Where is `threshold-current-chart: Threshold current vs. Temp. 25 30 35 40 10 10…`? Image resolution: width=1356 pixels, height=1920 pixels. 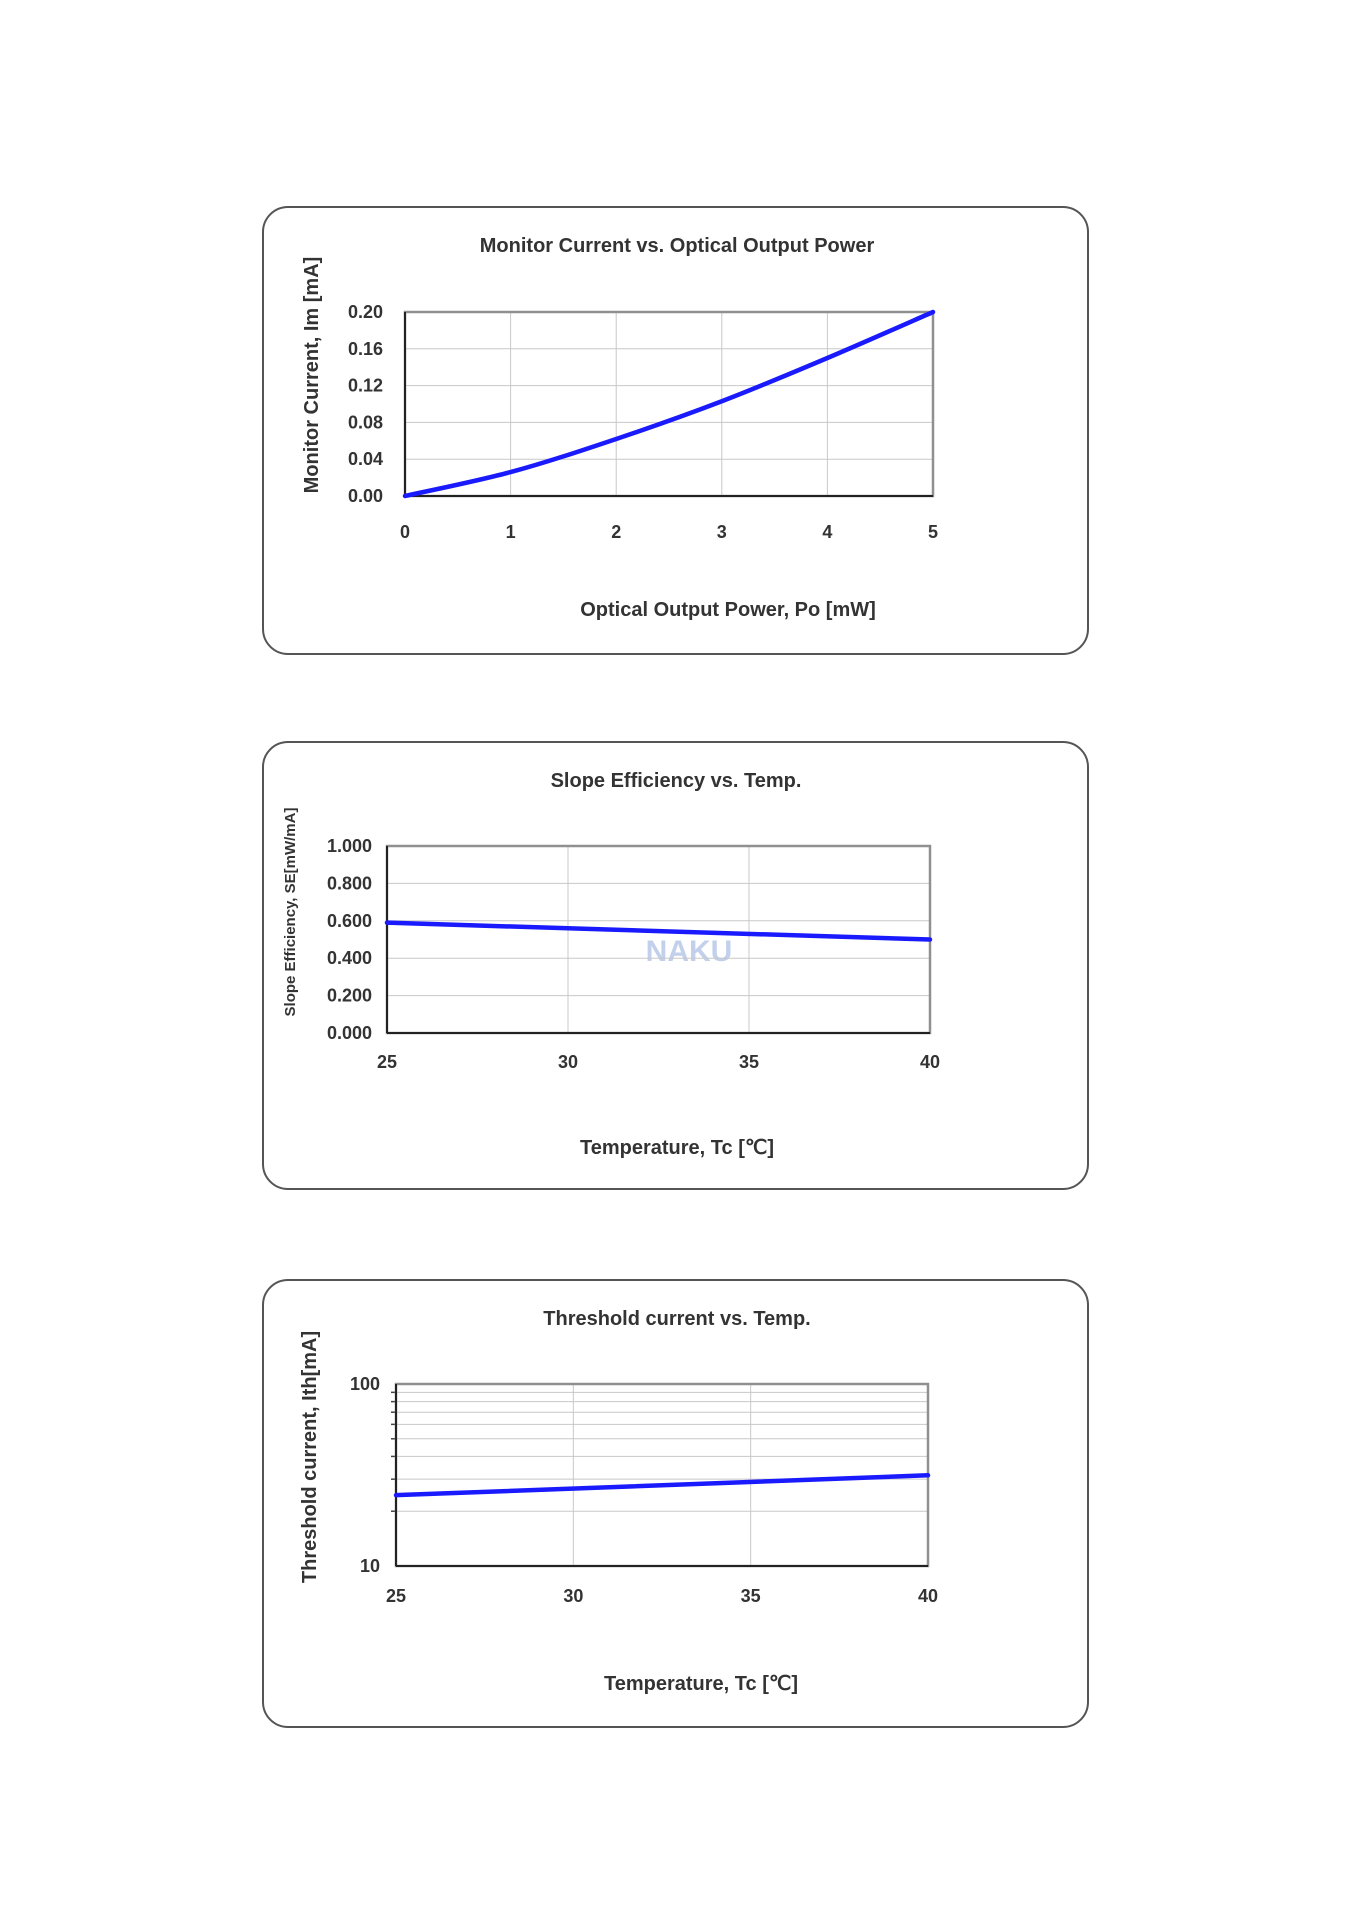 threshold-current-chart: Threshold current vs. Temp. 25 30 35 40 10 10… is located at coordinates (618, 1501).